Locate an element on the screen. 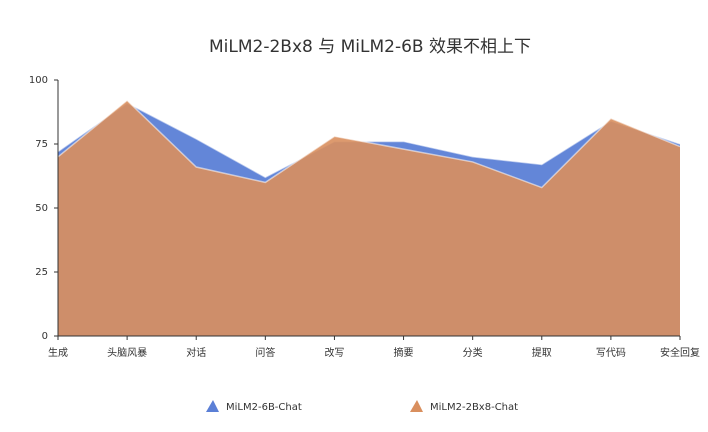 Image resolution: width=708 pixels, height=432 pixels. legend-label-1: MiLM2-6B-Chat is located at coordinates (264, 407).